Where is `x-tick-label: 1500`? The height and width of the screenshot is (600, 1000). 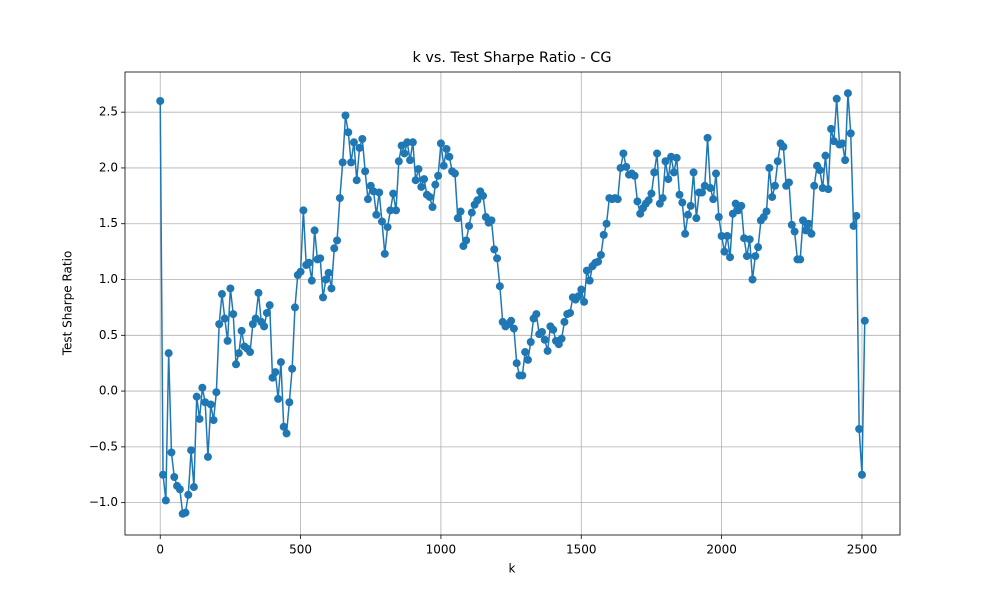
x-tick-label: 1500 is located at coordinates (581, 550).